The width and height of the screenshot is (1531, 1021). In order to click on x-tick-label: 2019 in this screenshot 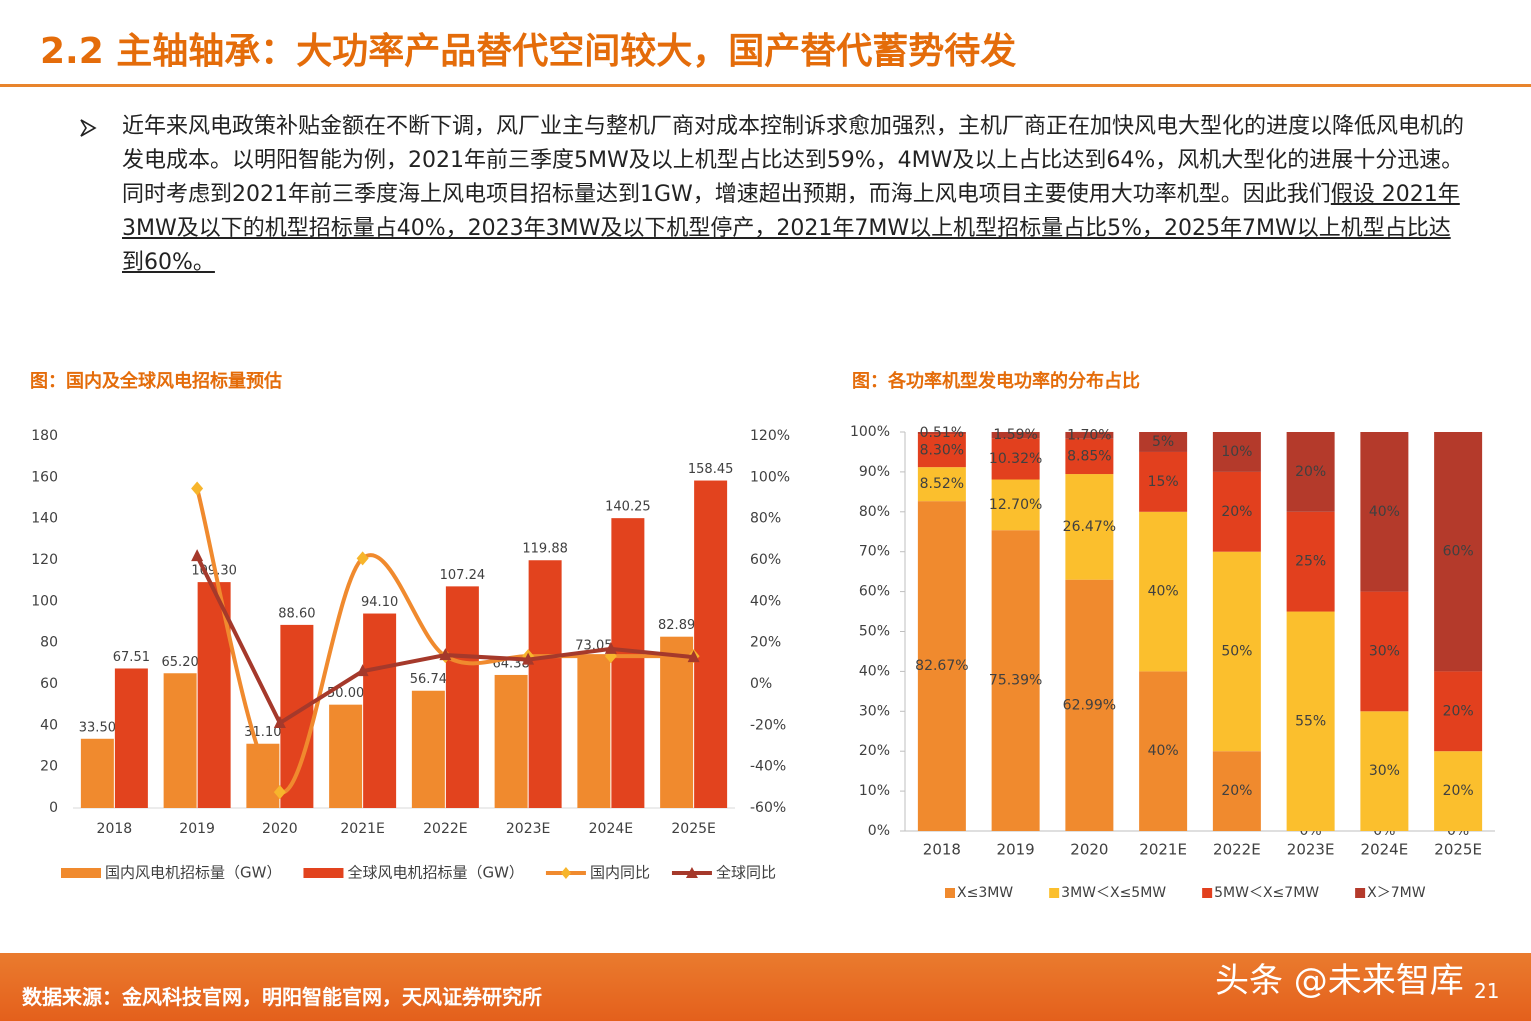, I will do `click(1016, 850)`.